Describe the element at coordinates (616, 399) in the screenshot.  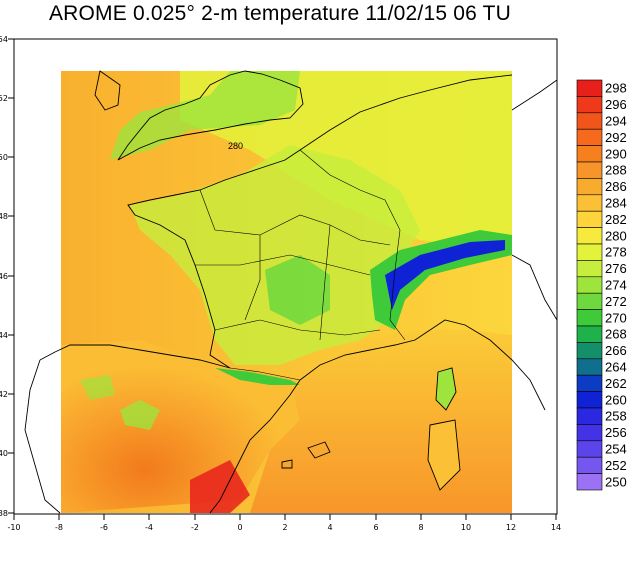
I see `legend-label: 260` at that location.